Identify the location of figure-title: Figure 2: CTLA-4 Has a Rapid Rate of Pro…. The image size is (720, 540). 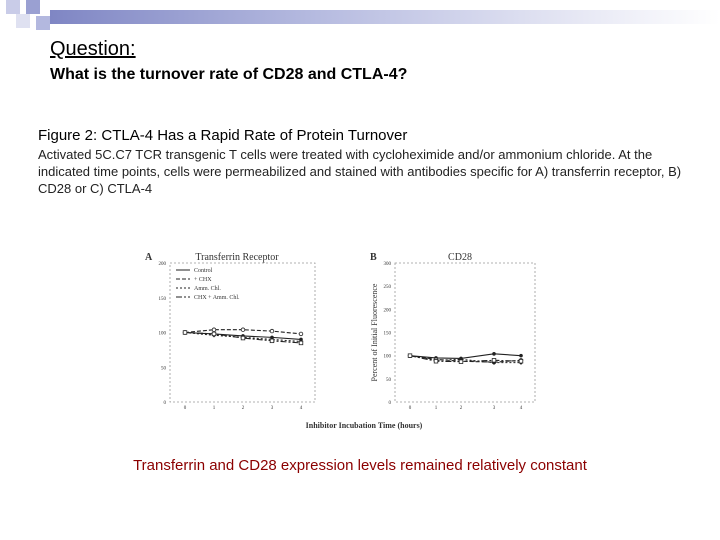
(223, 135).